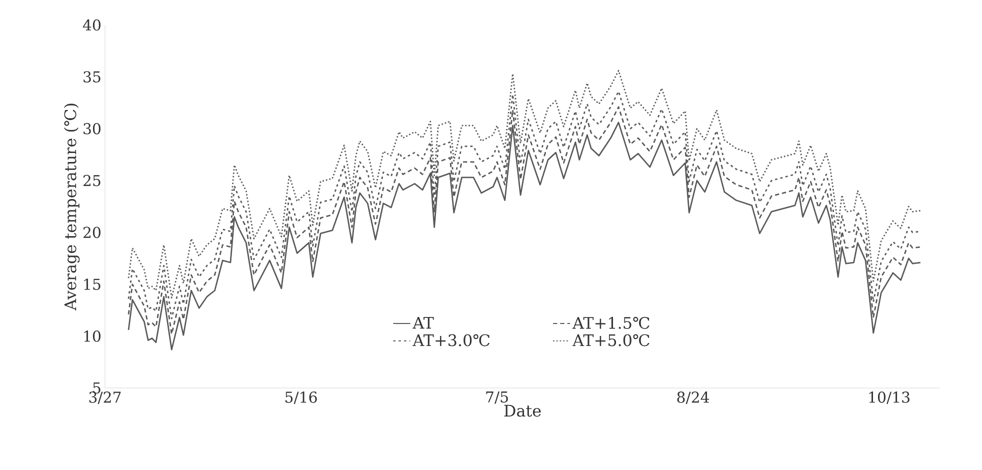 The image size is (982, 470). I want to click on y-tick-label: 15, so click(92, 284).